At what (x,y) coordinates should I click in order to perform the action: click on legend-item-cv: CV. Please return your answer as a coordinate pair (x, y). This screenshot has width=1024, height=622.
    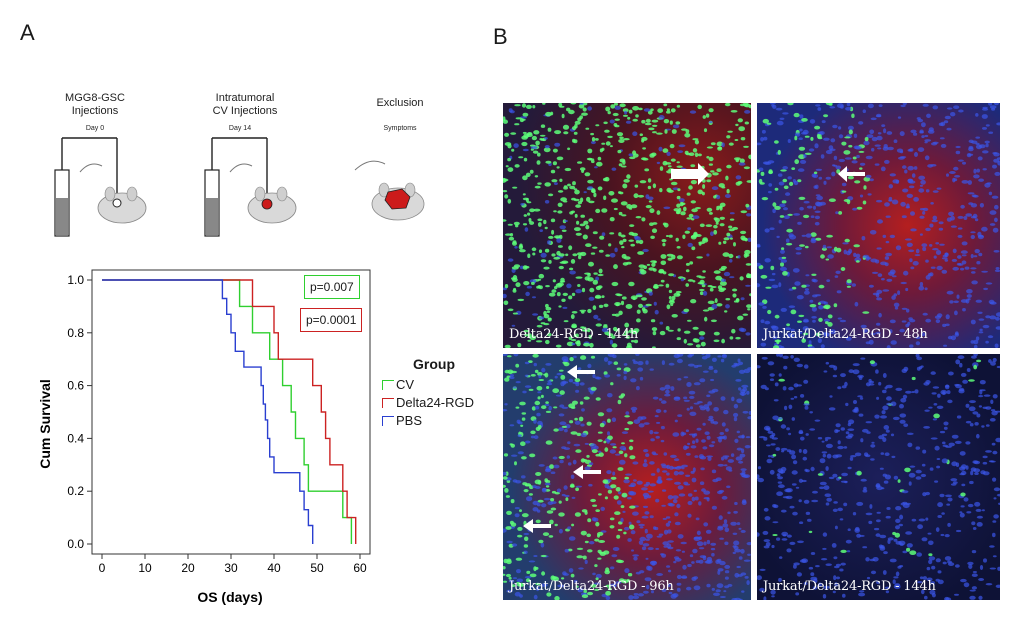
    Looking at the image, I should click on (398, 384).